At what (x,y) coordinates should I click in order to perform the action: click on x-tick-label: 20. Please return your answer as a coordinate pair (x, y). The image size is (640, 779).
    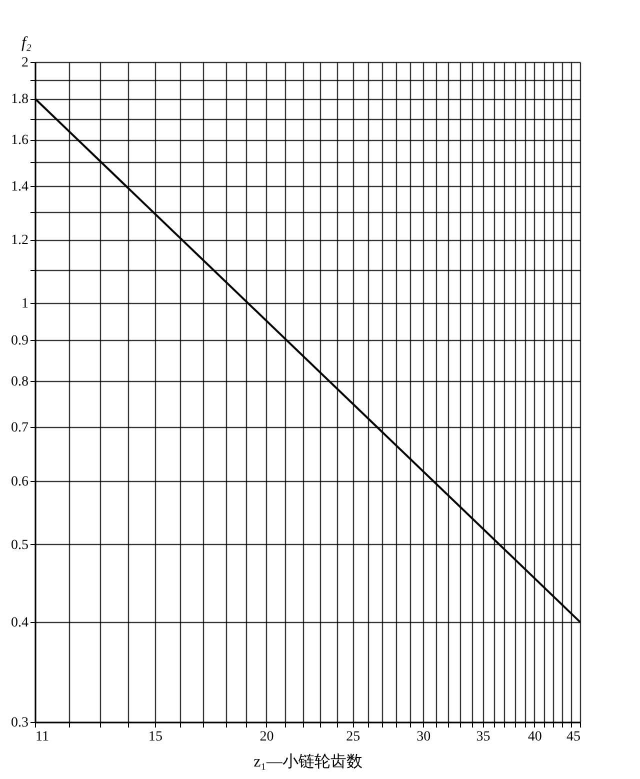
    Looking at the image, I should click on (267, 737).